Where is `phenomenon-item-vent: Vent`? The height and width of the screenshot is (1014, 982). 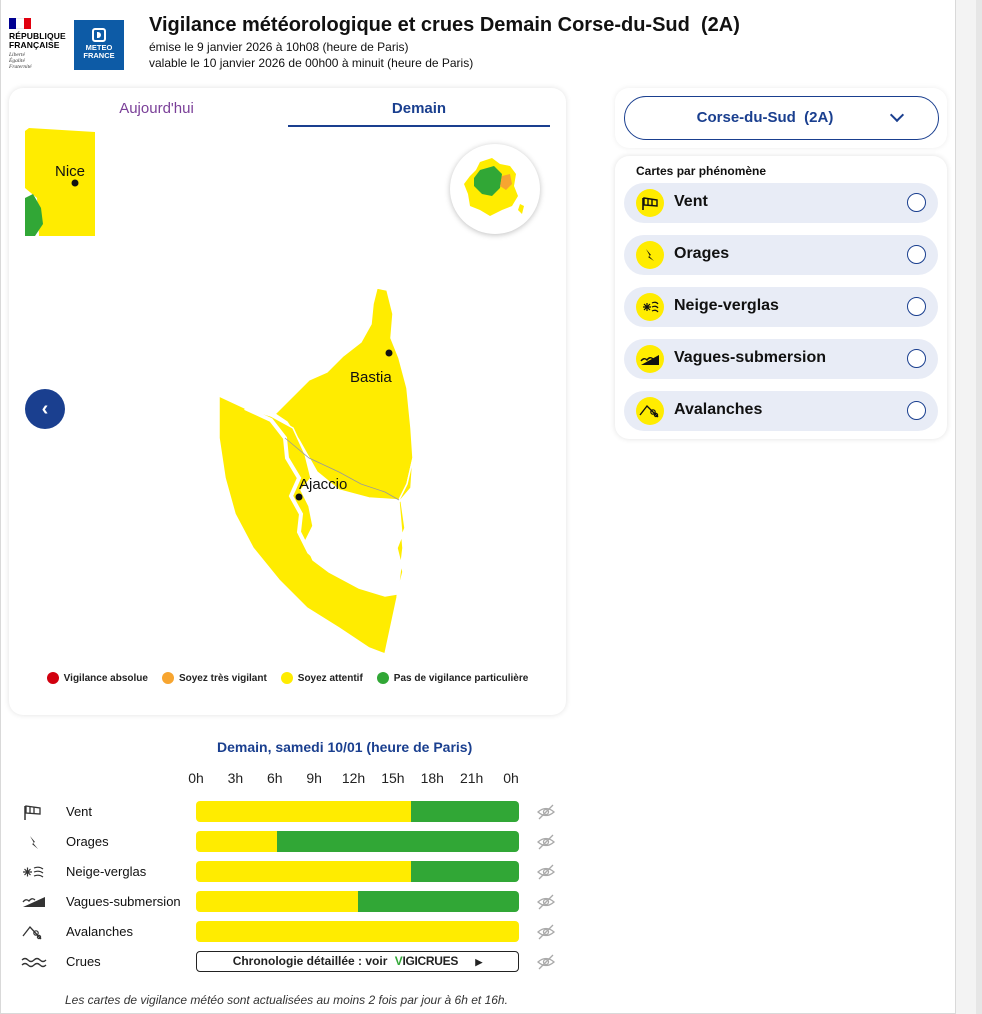 phenomenon-item-vent: Vent is located at coordinates (781, 203).